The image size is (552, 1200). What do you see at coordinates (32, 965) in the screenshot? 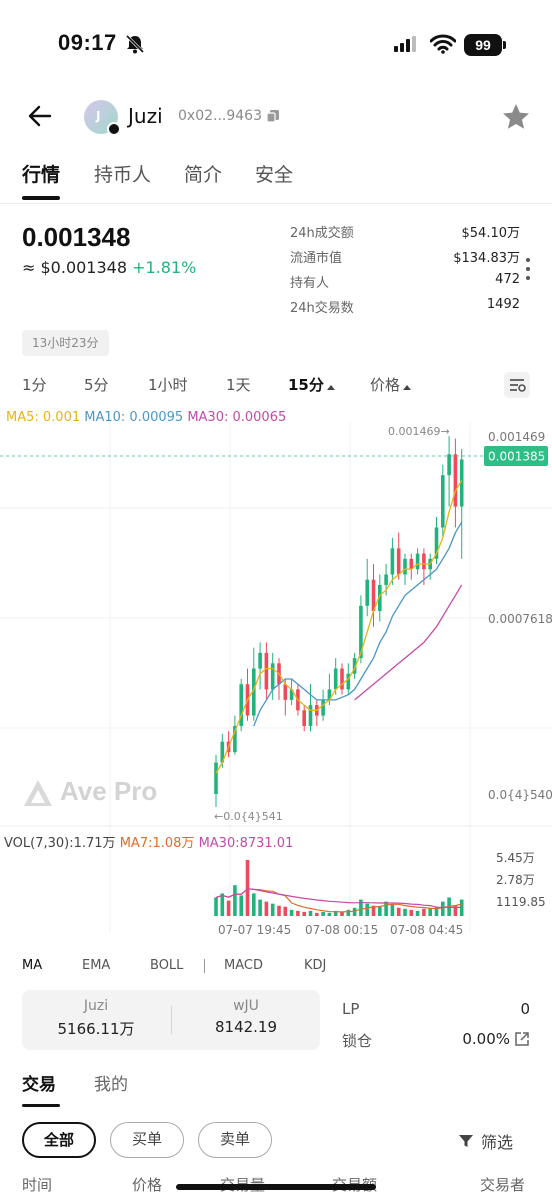
I see `indicator-ma: MA` at bounding box center [32, 965].